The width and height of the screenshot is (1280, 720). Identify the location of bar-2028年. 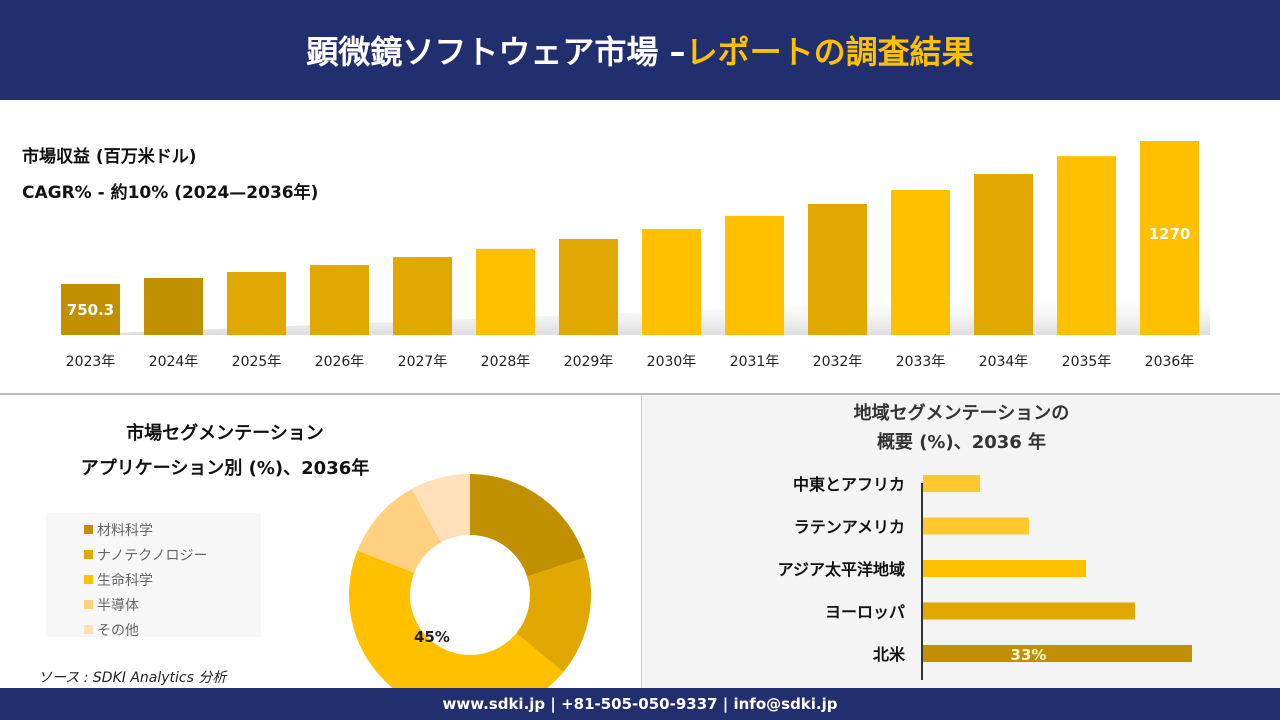
(505, 291).